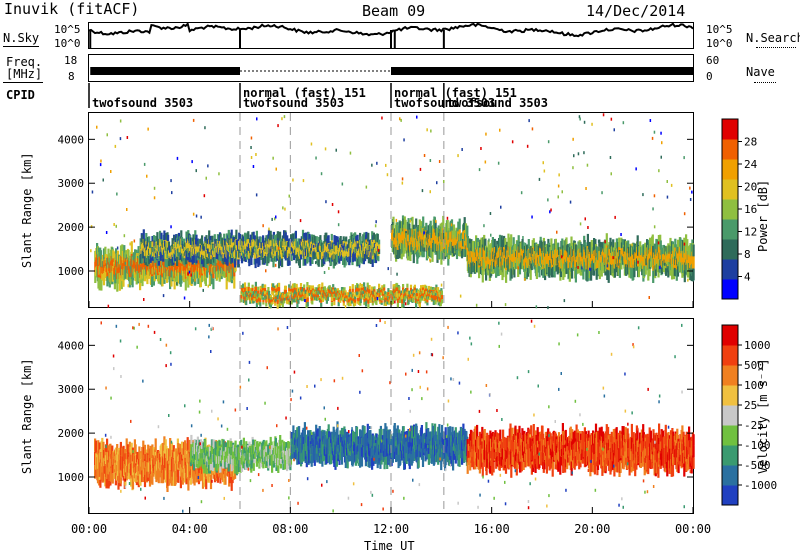  Describe the element at coordinates (751, 164) in the screenshot. I see `power-cbtick-label-1: 24` at that location.